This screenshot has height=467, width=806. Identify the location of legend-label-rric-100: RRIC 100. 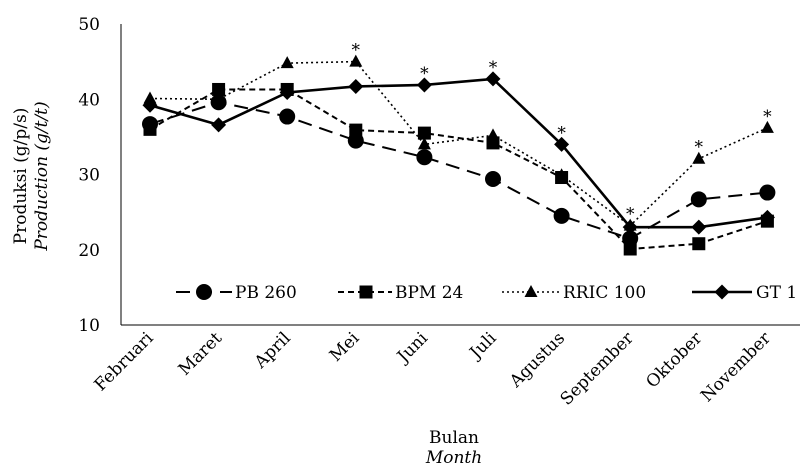
(604, 293).